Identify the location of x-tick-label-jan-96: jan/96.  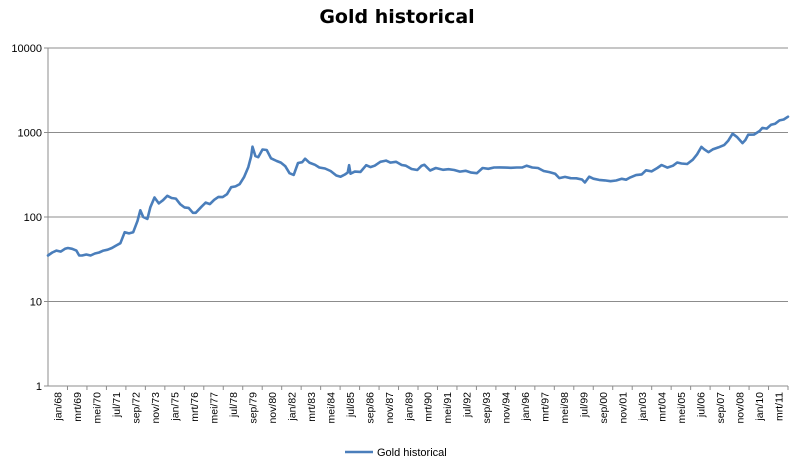
(526, 407).